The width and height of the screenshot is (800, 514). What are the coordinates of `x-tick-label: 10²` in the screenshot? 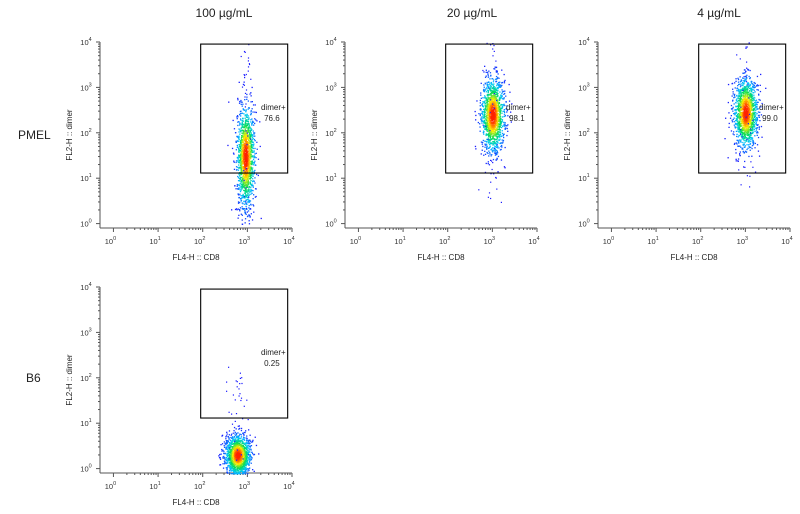 It's located at (444, 241).